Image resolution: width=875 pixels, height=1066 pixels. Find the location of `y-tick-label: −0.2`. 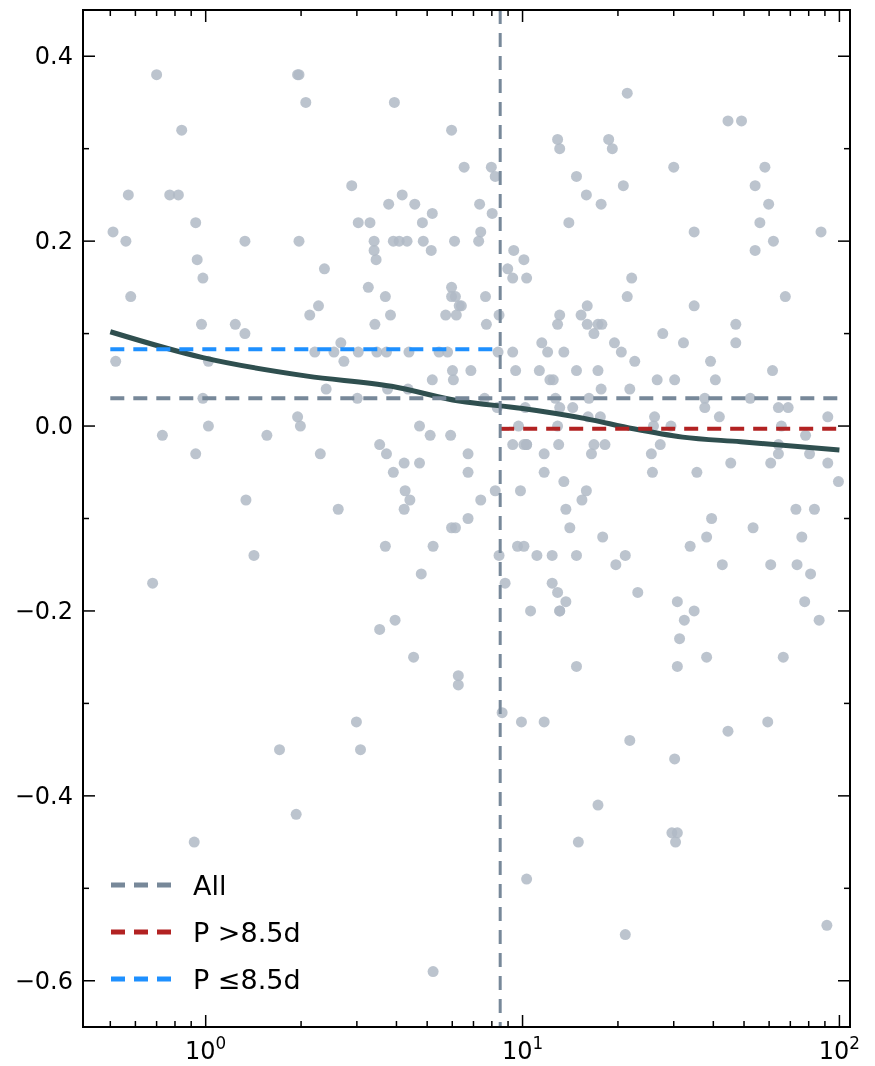

y-tick-label: −0.2 is located at coordinates (43, 610).